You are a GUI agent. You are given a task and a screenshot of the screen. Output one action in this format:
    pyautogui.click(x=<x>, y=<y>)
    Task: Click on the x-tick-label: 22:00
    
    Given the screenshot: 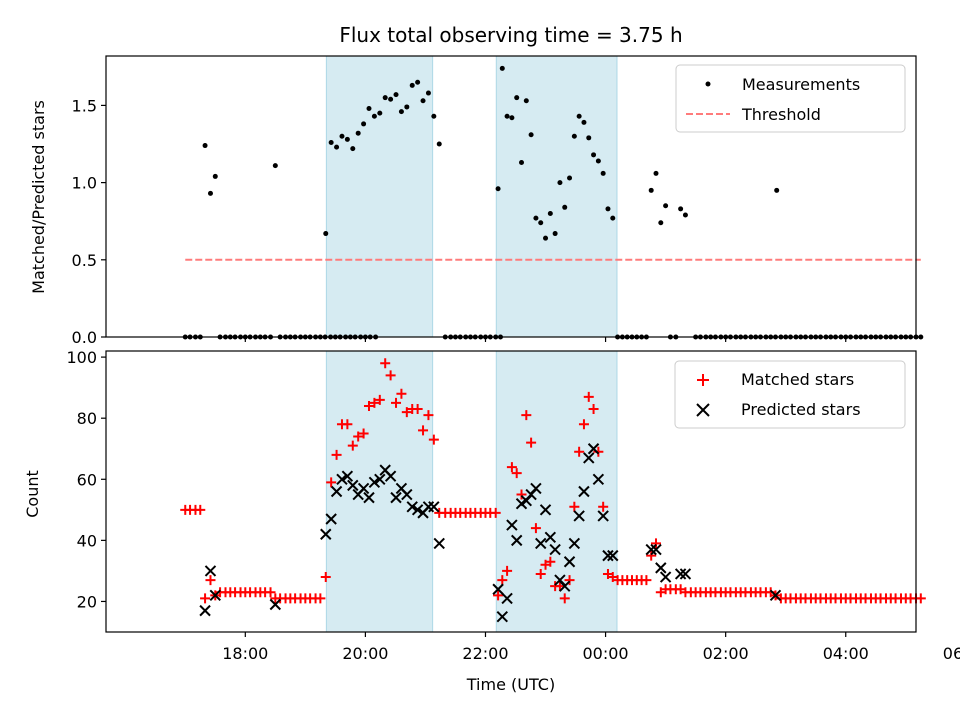 What is the action you would take?
    pyautogui.click(x=485, y=653)
    